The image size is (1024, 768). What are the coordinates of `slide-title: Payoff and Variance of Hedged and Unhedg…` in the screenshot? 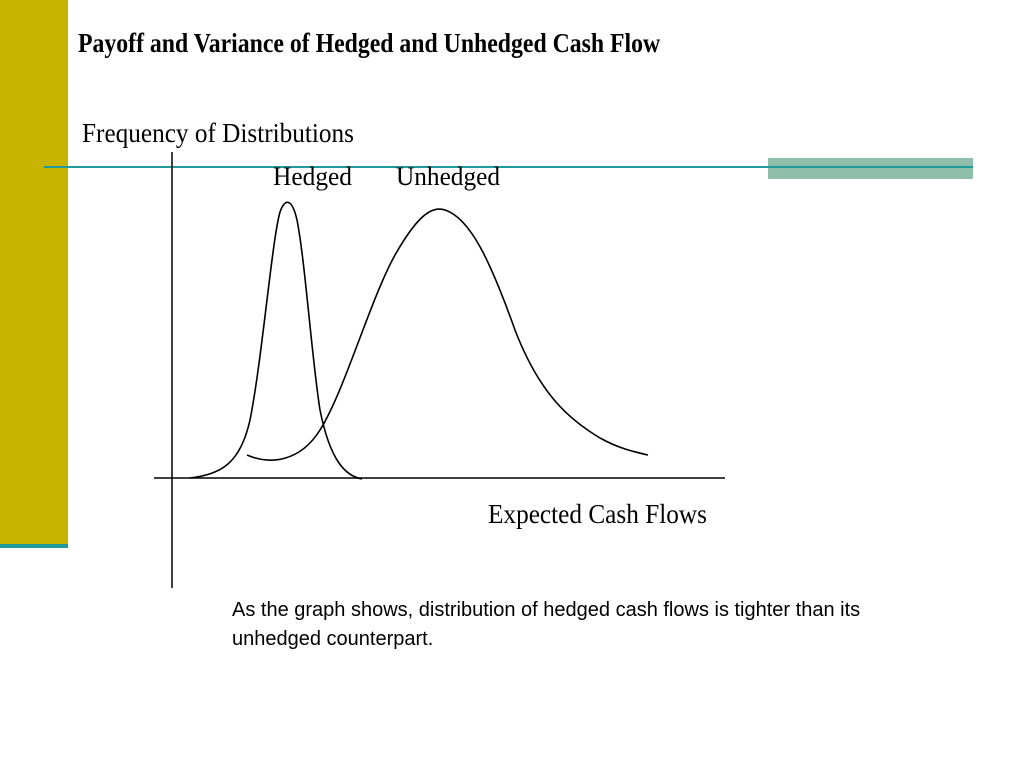 It's located at (369, 43).